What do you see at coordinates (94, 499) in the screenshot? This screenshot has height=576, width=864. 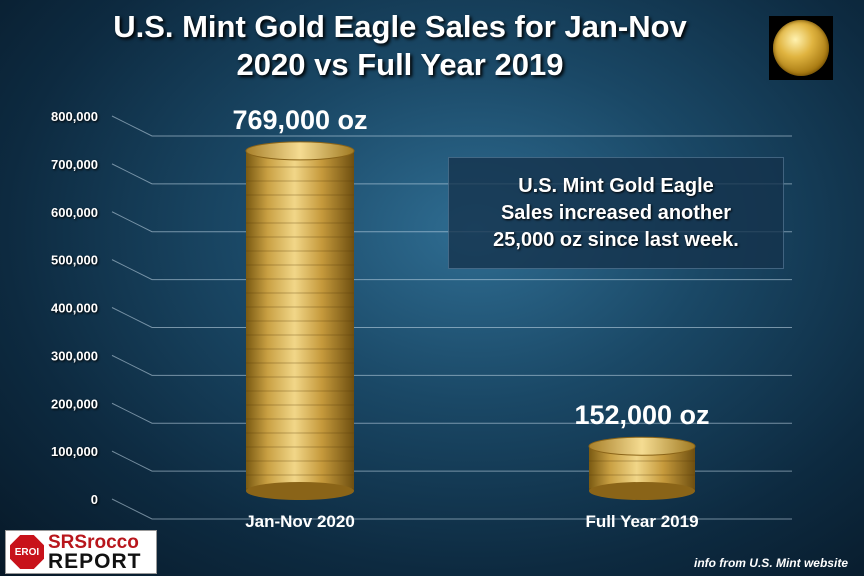 I see `y-tick-label: 0` at bounding box center [94, 499].